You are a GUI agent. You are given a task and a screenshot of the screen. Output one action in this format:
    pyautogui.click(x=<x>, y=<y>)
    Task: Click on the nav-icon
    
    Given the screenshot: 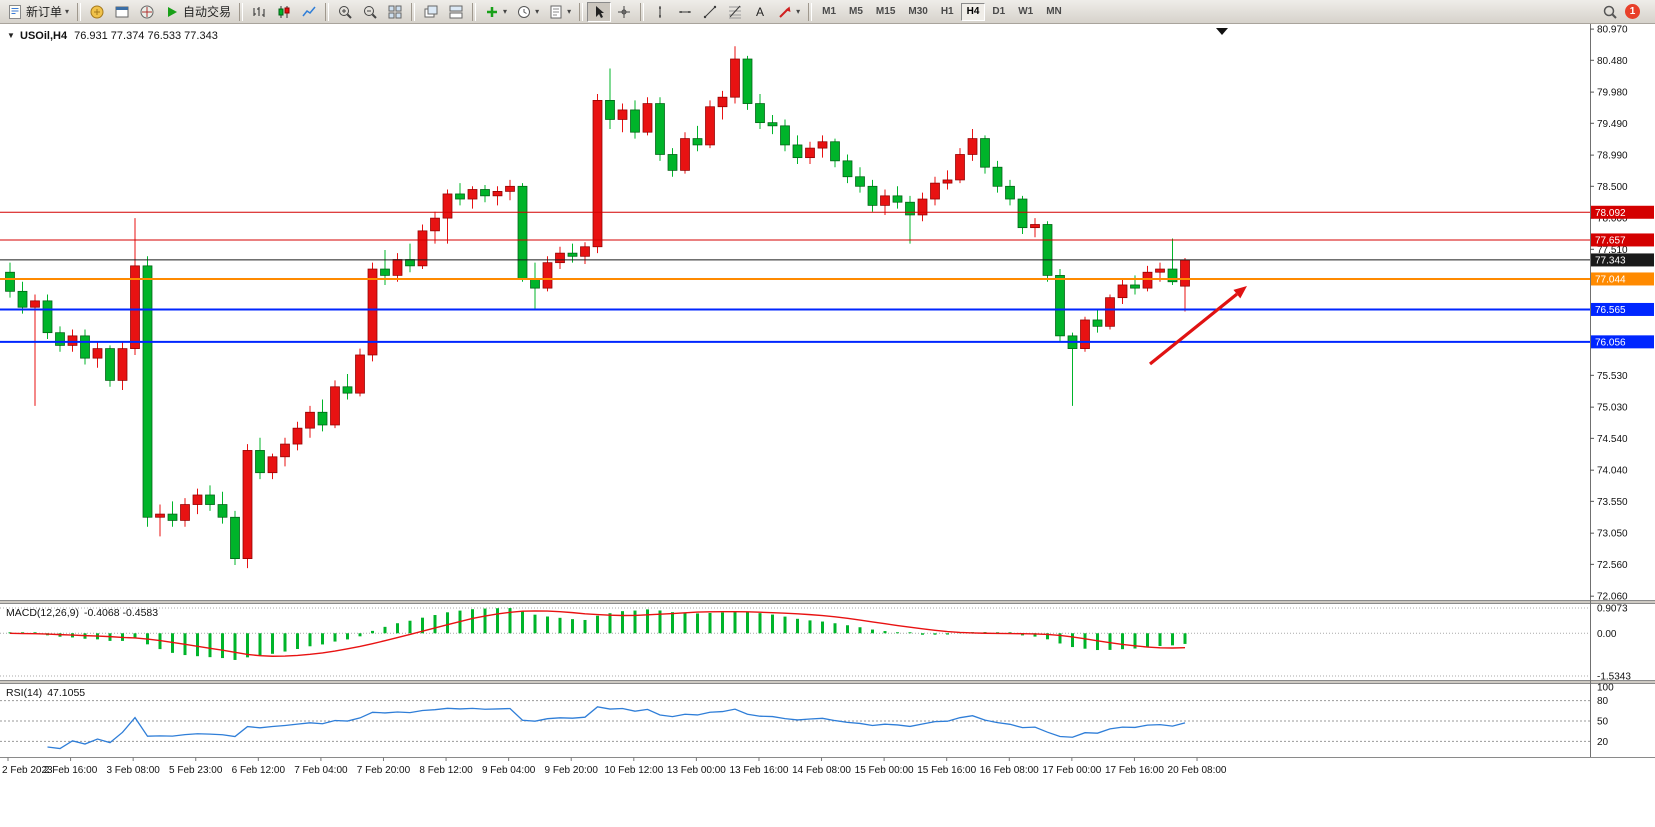 What is the action you would take?
    pyautogui.click(x=147, y=12)
    